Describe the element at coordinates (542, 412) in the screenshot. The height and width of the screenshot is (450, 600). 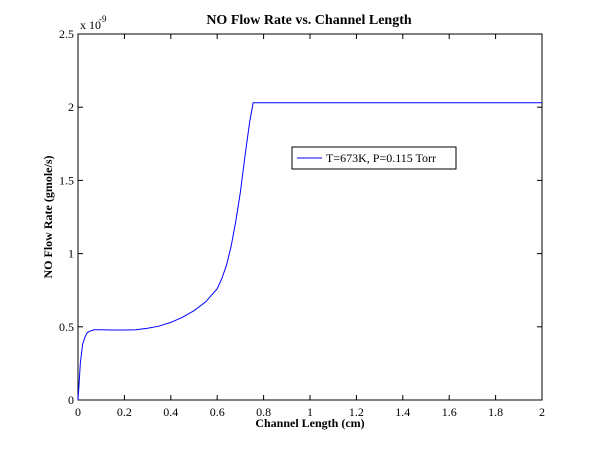
I see `x-tick-label: 2` at that location.